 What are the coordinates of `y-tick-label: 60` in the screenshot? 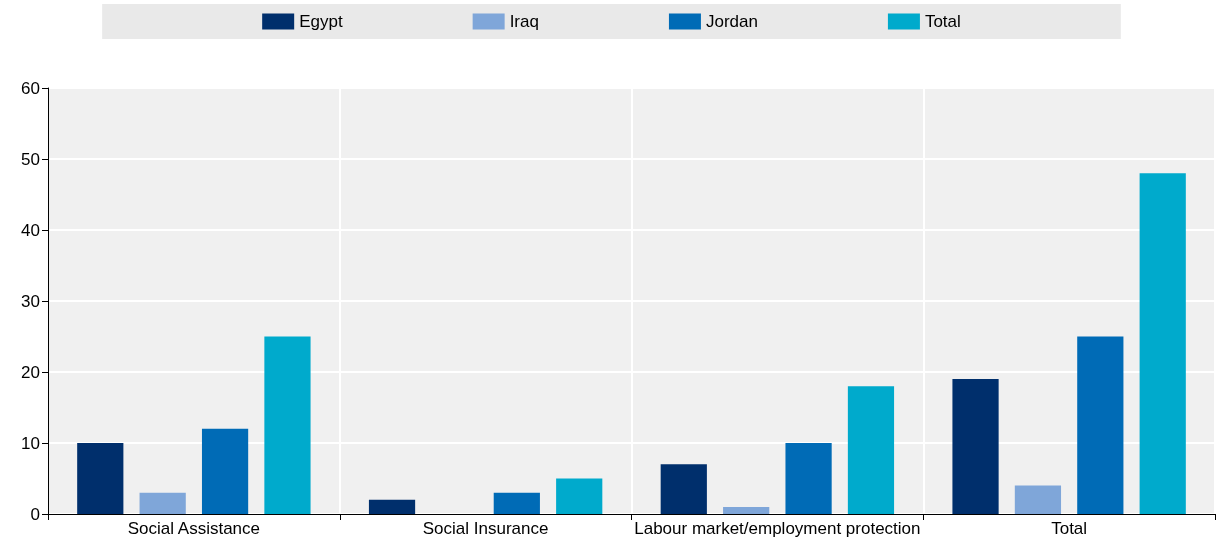 It's located at (30, 88).